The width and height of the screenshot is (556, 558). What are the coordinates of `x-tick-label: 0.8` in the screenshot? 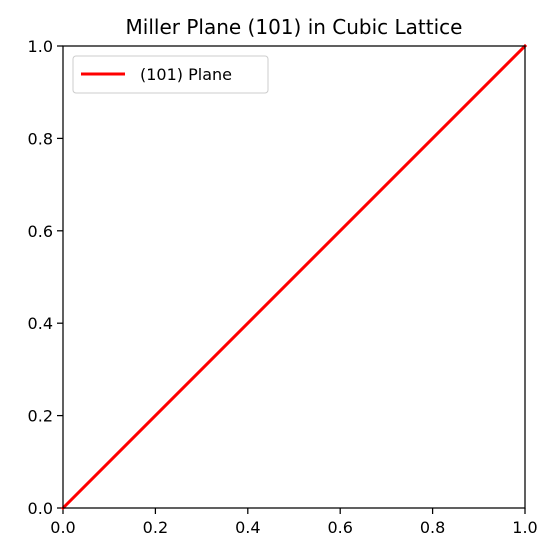 It's located at (432, 527).